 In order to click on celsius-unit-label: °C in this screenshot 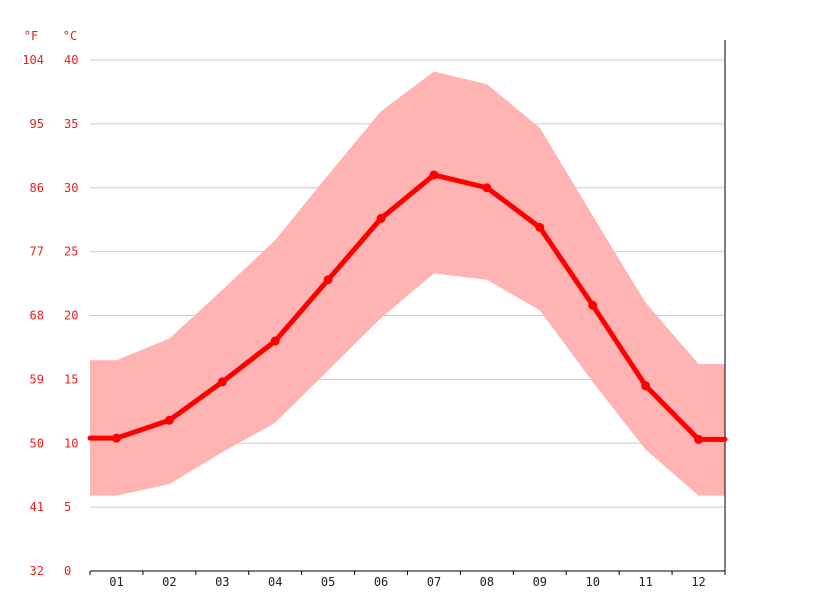, I will do `click(70, 36)`.